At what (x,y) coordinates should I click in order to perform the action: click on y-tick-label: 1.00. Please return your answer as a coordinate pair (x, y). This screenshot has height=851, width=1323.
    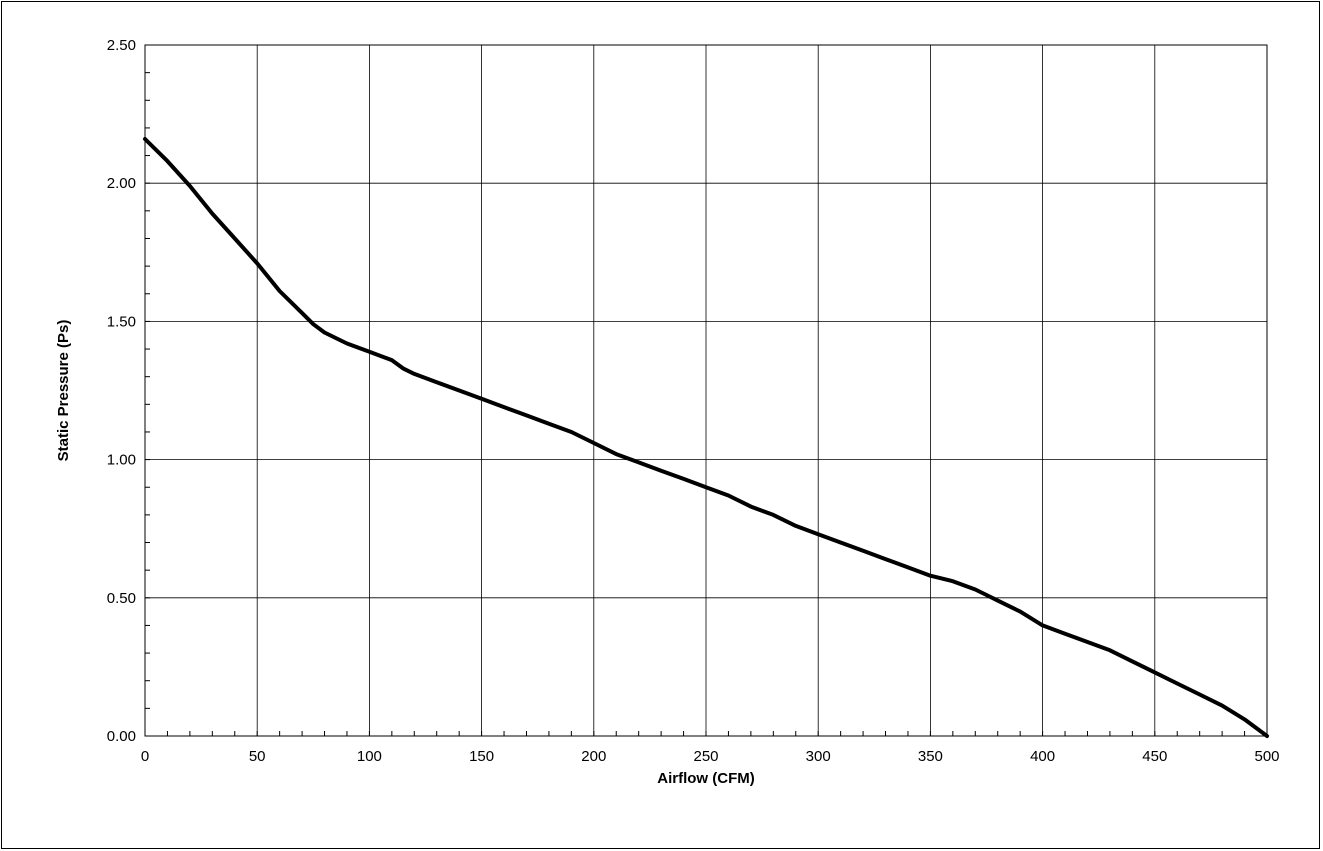
    Looking at the image, I should click on (121, 460).